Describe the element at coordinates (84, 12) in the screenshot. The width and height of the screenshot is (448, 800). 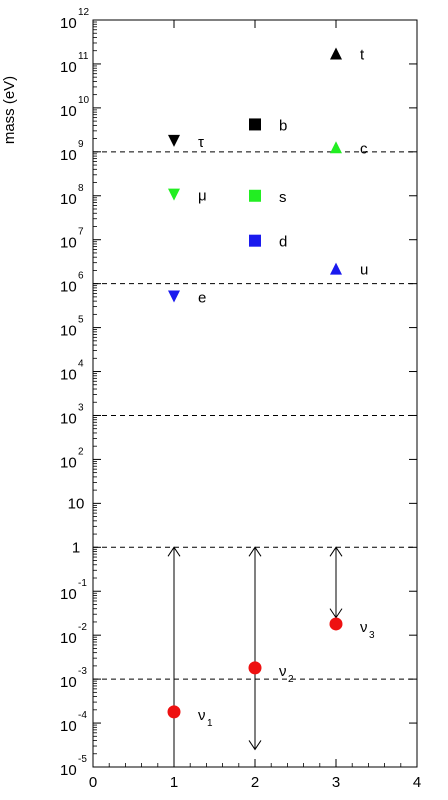
I see `y-tick-exponent: 12` at that location.